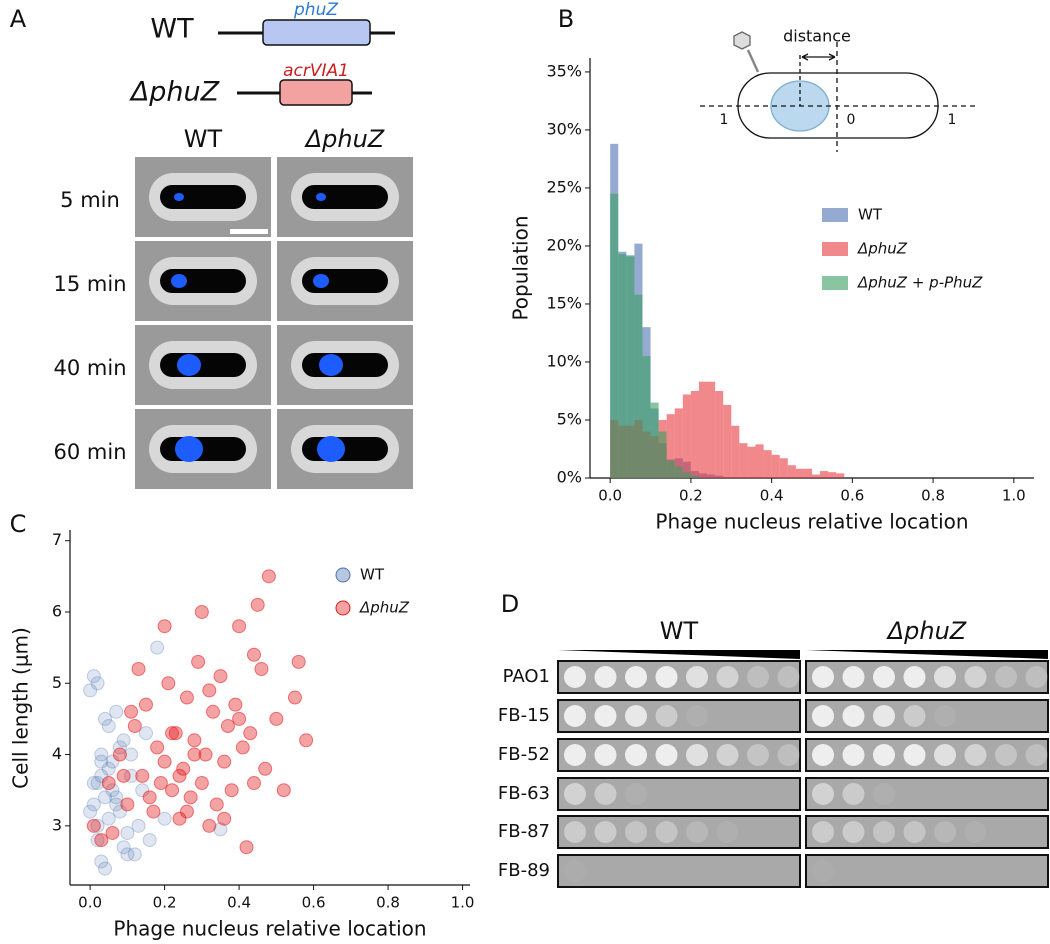  Describe the element at coordinates (852, 496) in the screenshot. I see `x-tick-label: 0.6` at that location.